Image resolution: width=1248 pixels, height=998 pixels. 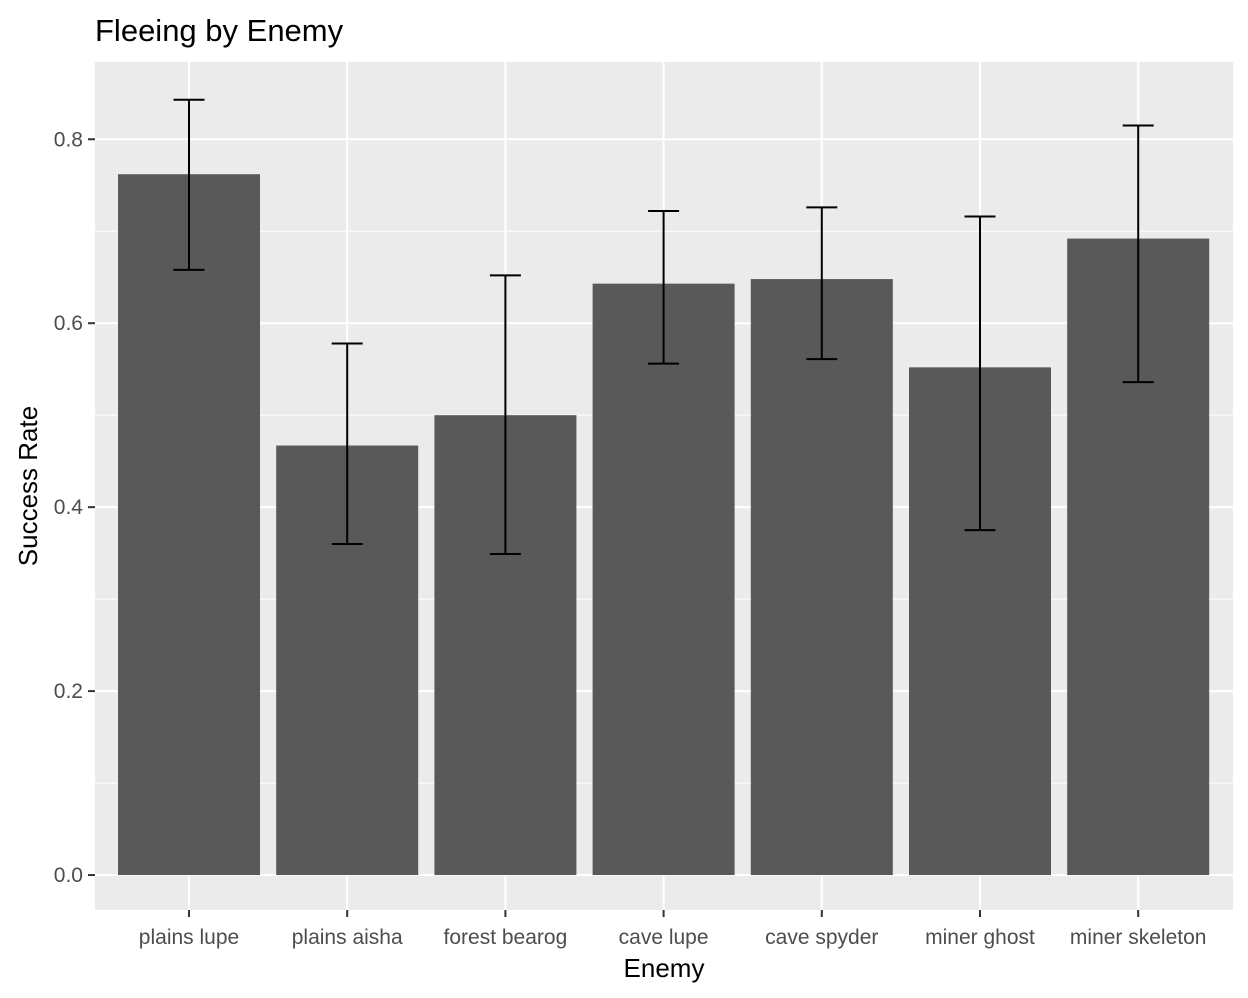 I want to click on bar-cave-spyder, so click(x=821, y=577).